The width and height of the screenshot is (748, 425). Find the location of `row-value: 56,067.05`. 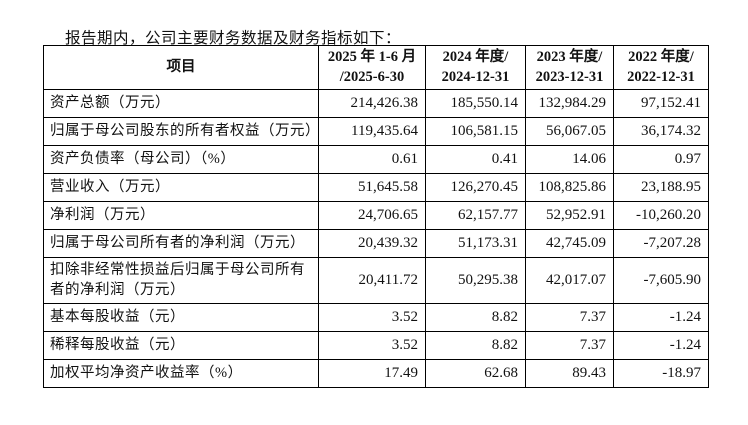

row-value: 56,067.05 is located at coordinates (569, 132).